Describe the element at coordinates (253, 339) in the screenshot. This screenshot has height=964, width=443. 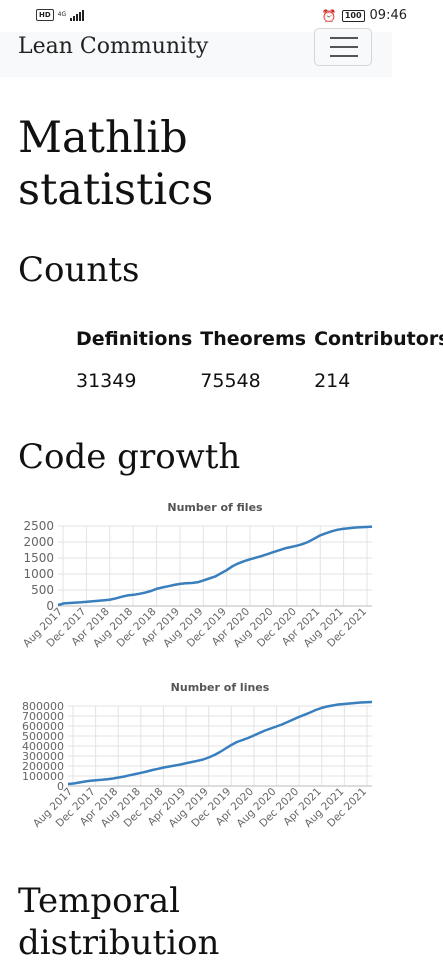
I see `col-header-theorems: Theorems` at that location.